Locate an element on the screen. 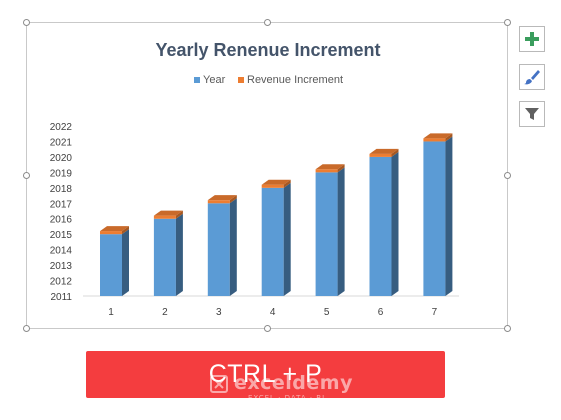 The image size is (561, 420). chart-styles-button is located at coordinates (532, 77).